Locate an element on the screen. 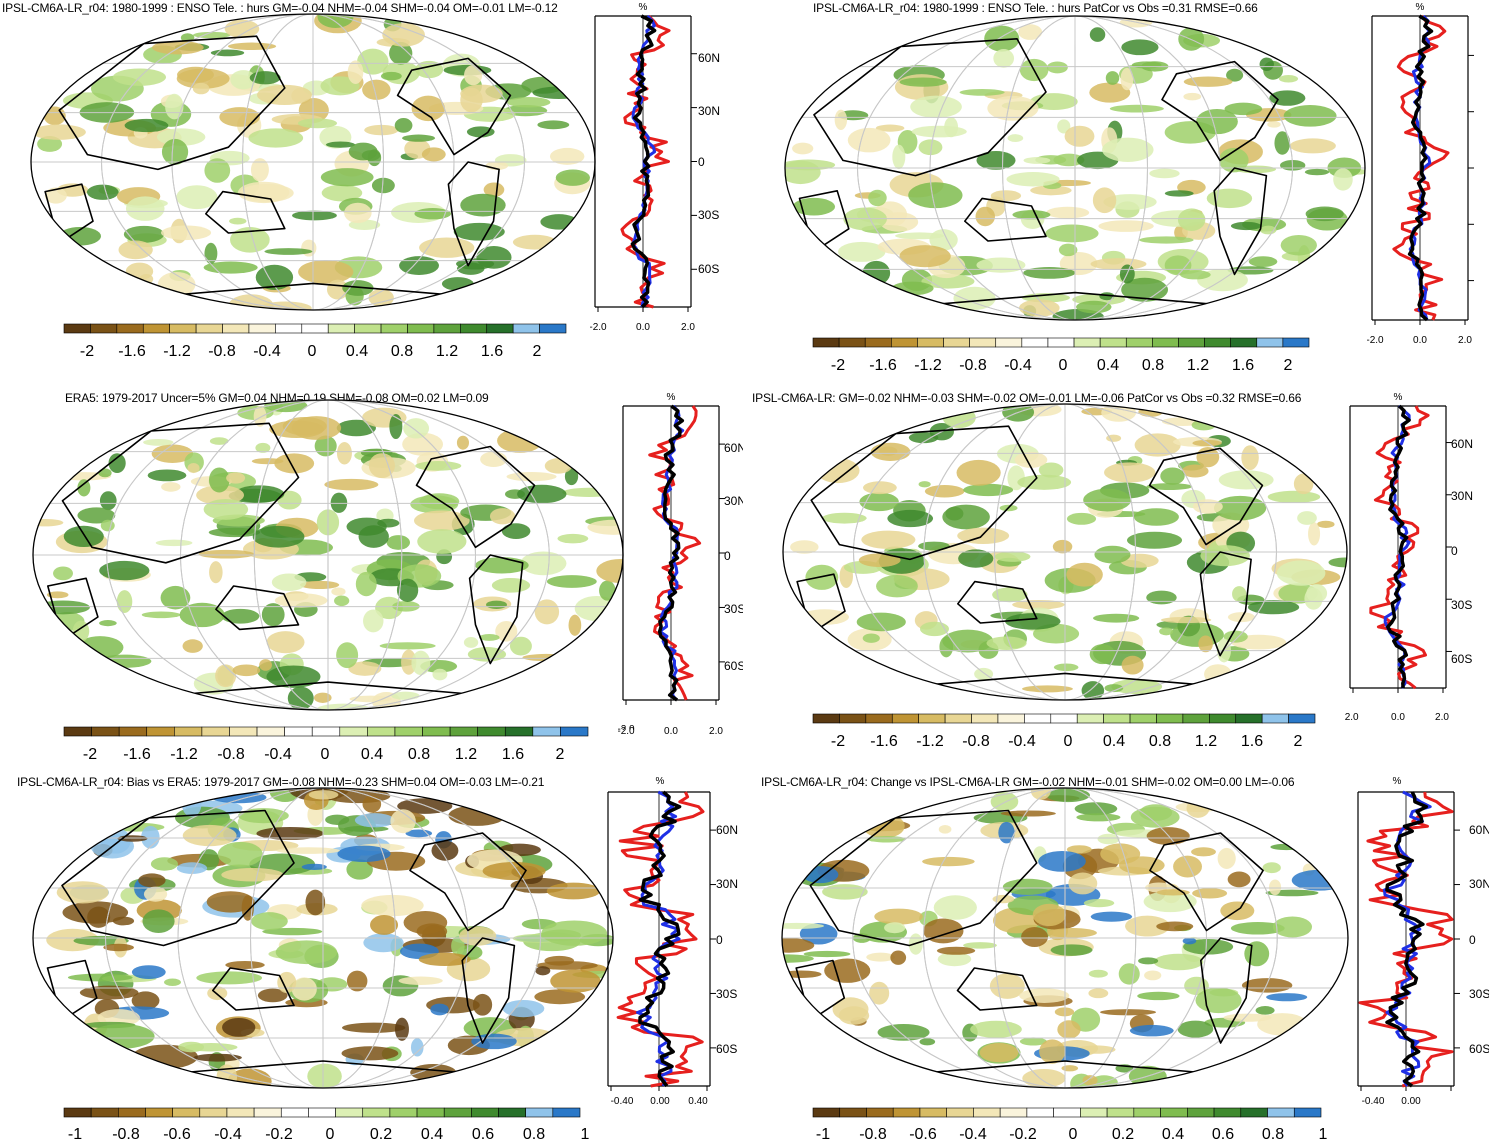 This screenshot has height=1146, width=1489. profile-6: % 60N 30N 0 30S 60S -0.40 0.00 is located at coordinates (1421, 942).